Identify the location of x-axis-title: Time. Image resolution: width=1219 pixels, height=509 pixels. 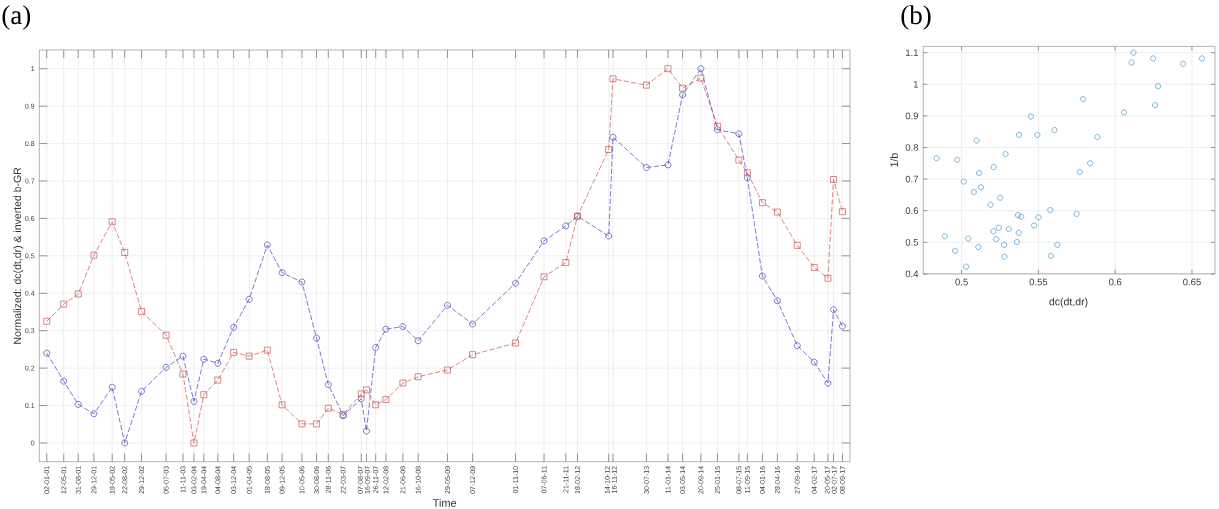
(444, 502).